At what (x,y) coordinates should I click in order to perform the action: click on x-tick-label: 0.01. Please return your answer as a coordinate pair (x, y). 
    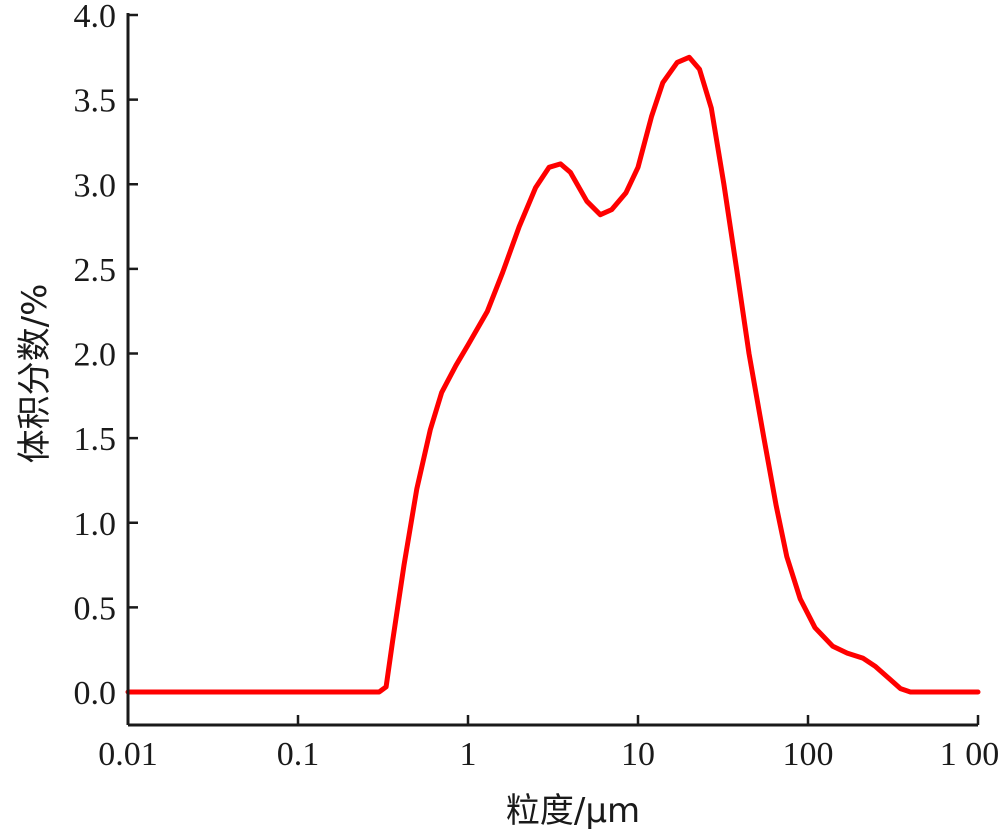
    Looking at the image, I should click on (128, 754).